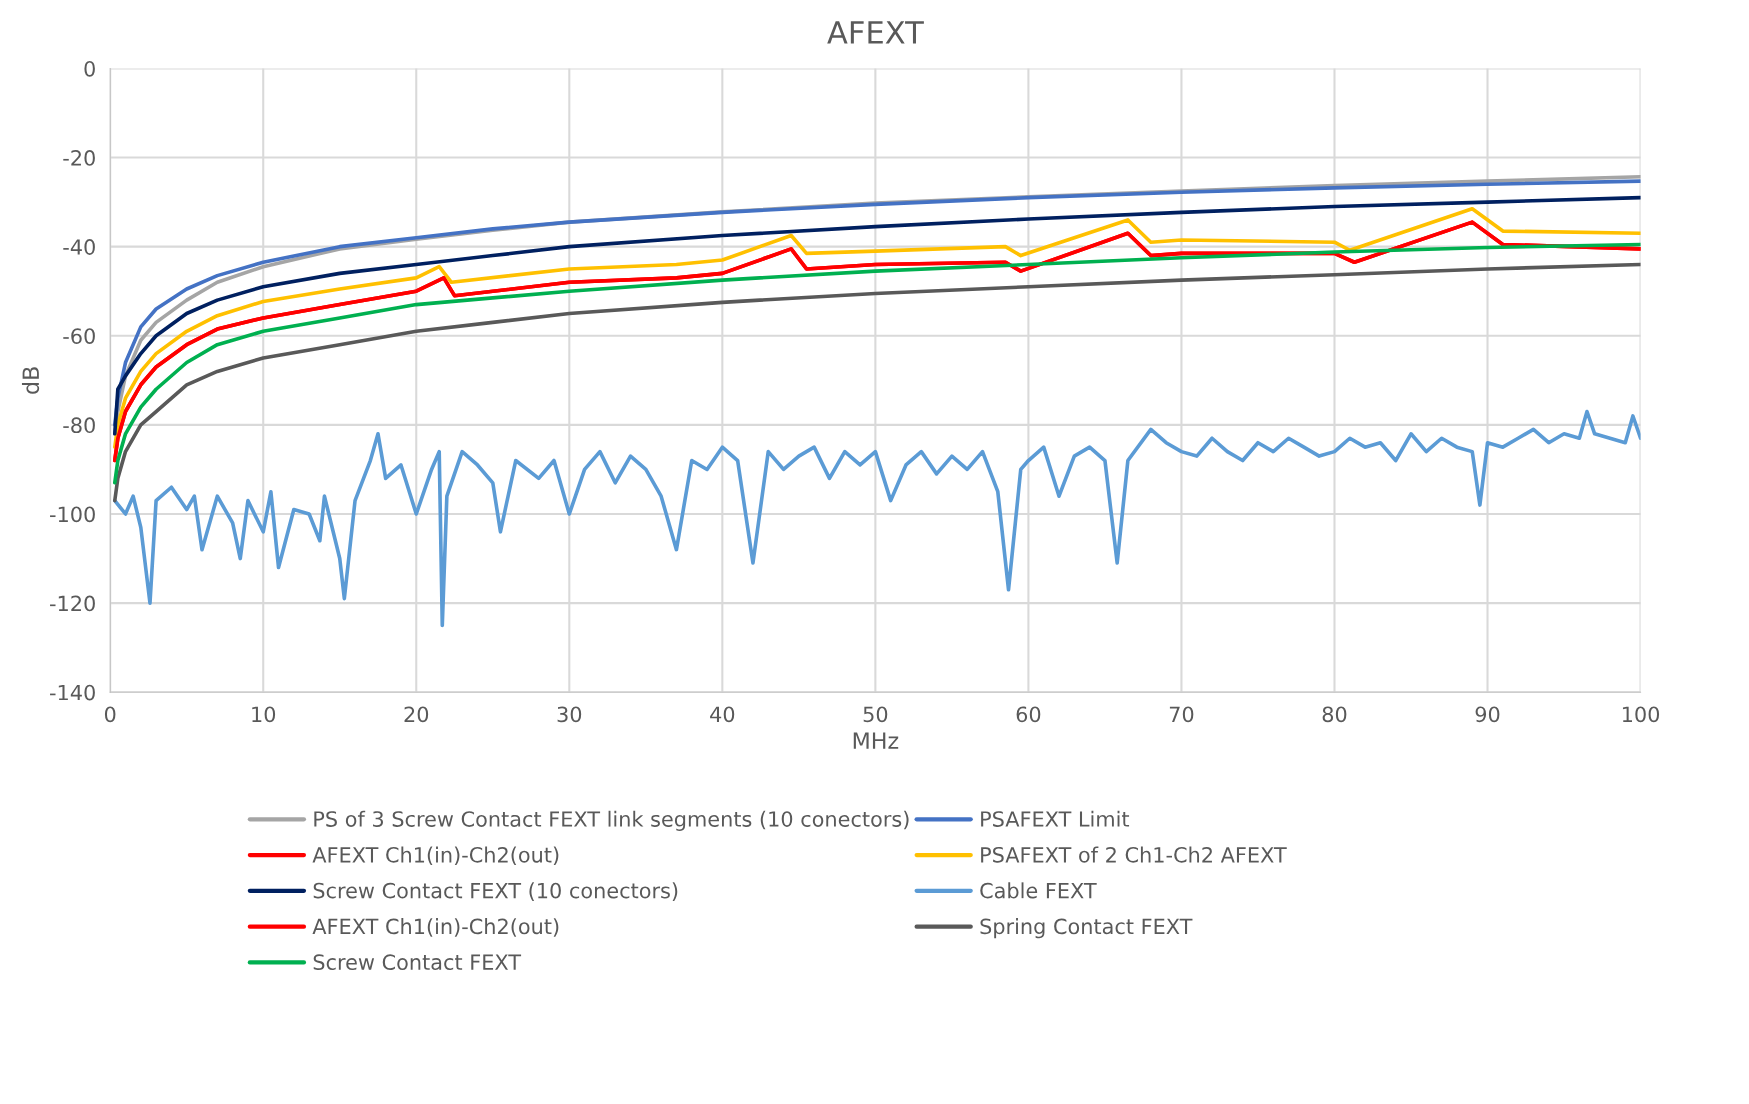  I want to click on y-tick-label: -40, so click(79, 247).